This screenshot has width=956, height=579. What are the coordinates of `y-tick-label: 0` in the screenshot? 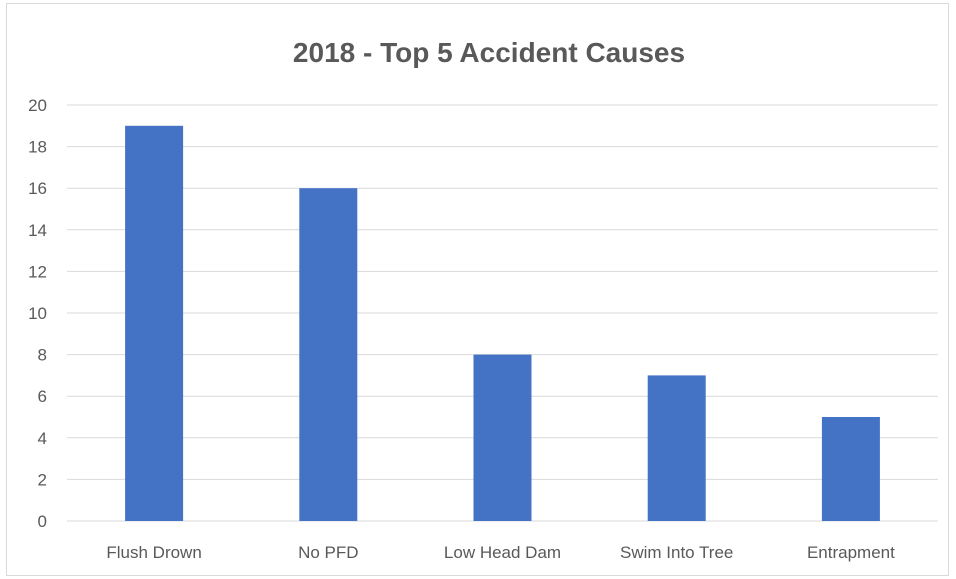 It's located at (42, 521).